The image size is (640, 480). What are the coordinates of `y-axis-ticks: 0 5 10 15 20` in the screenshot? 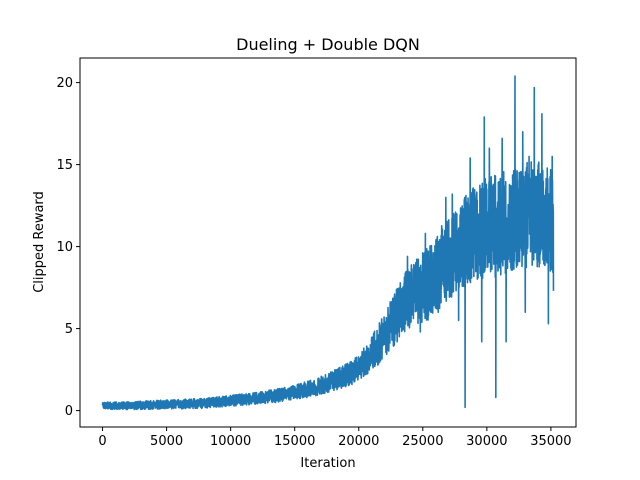 It's located at (68, 247).